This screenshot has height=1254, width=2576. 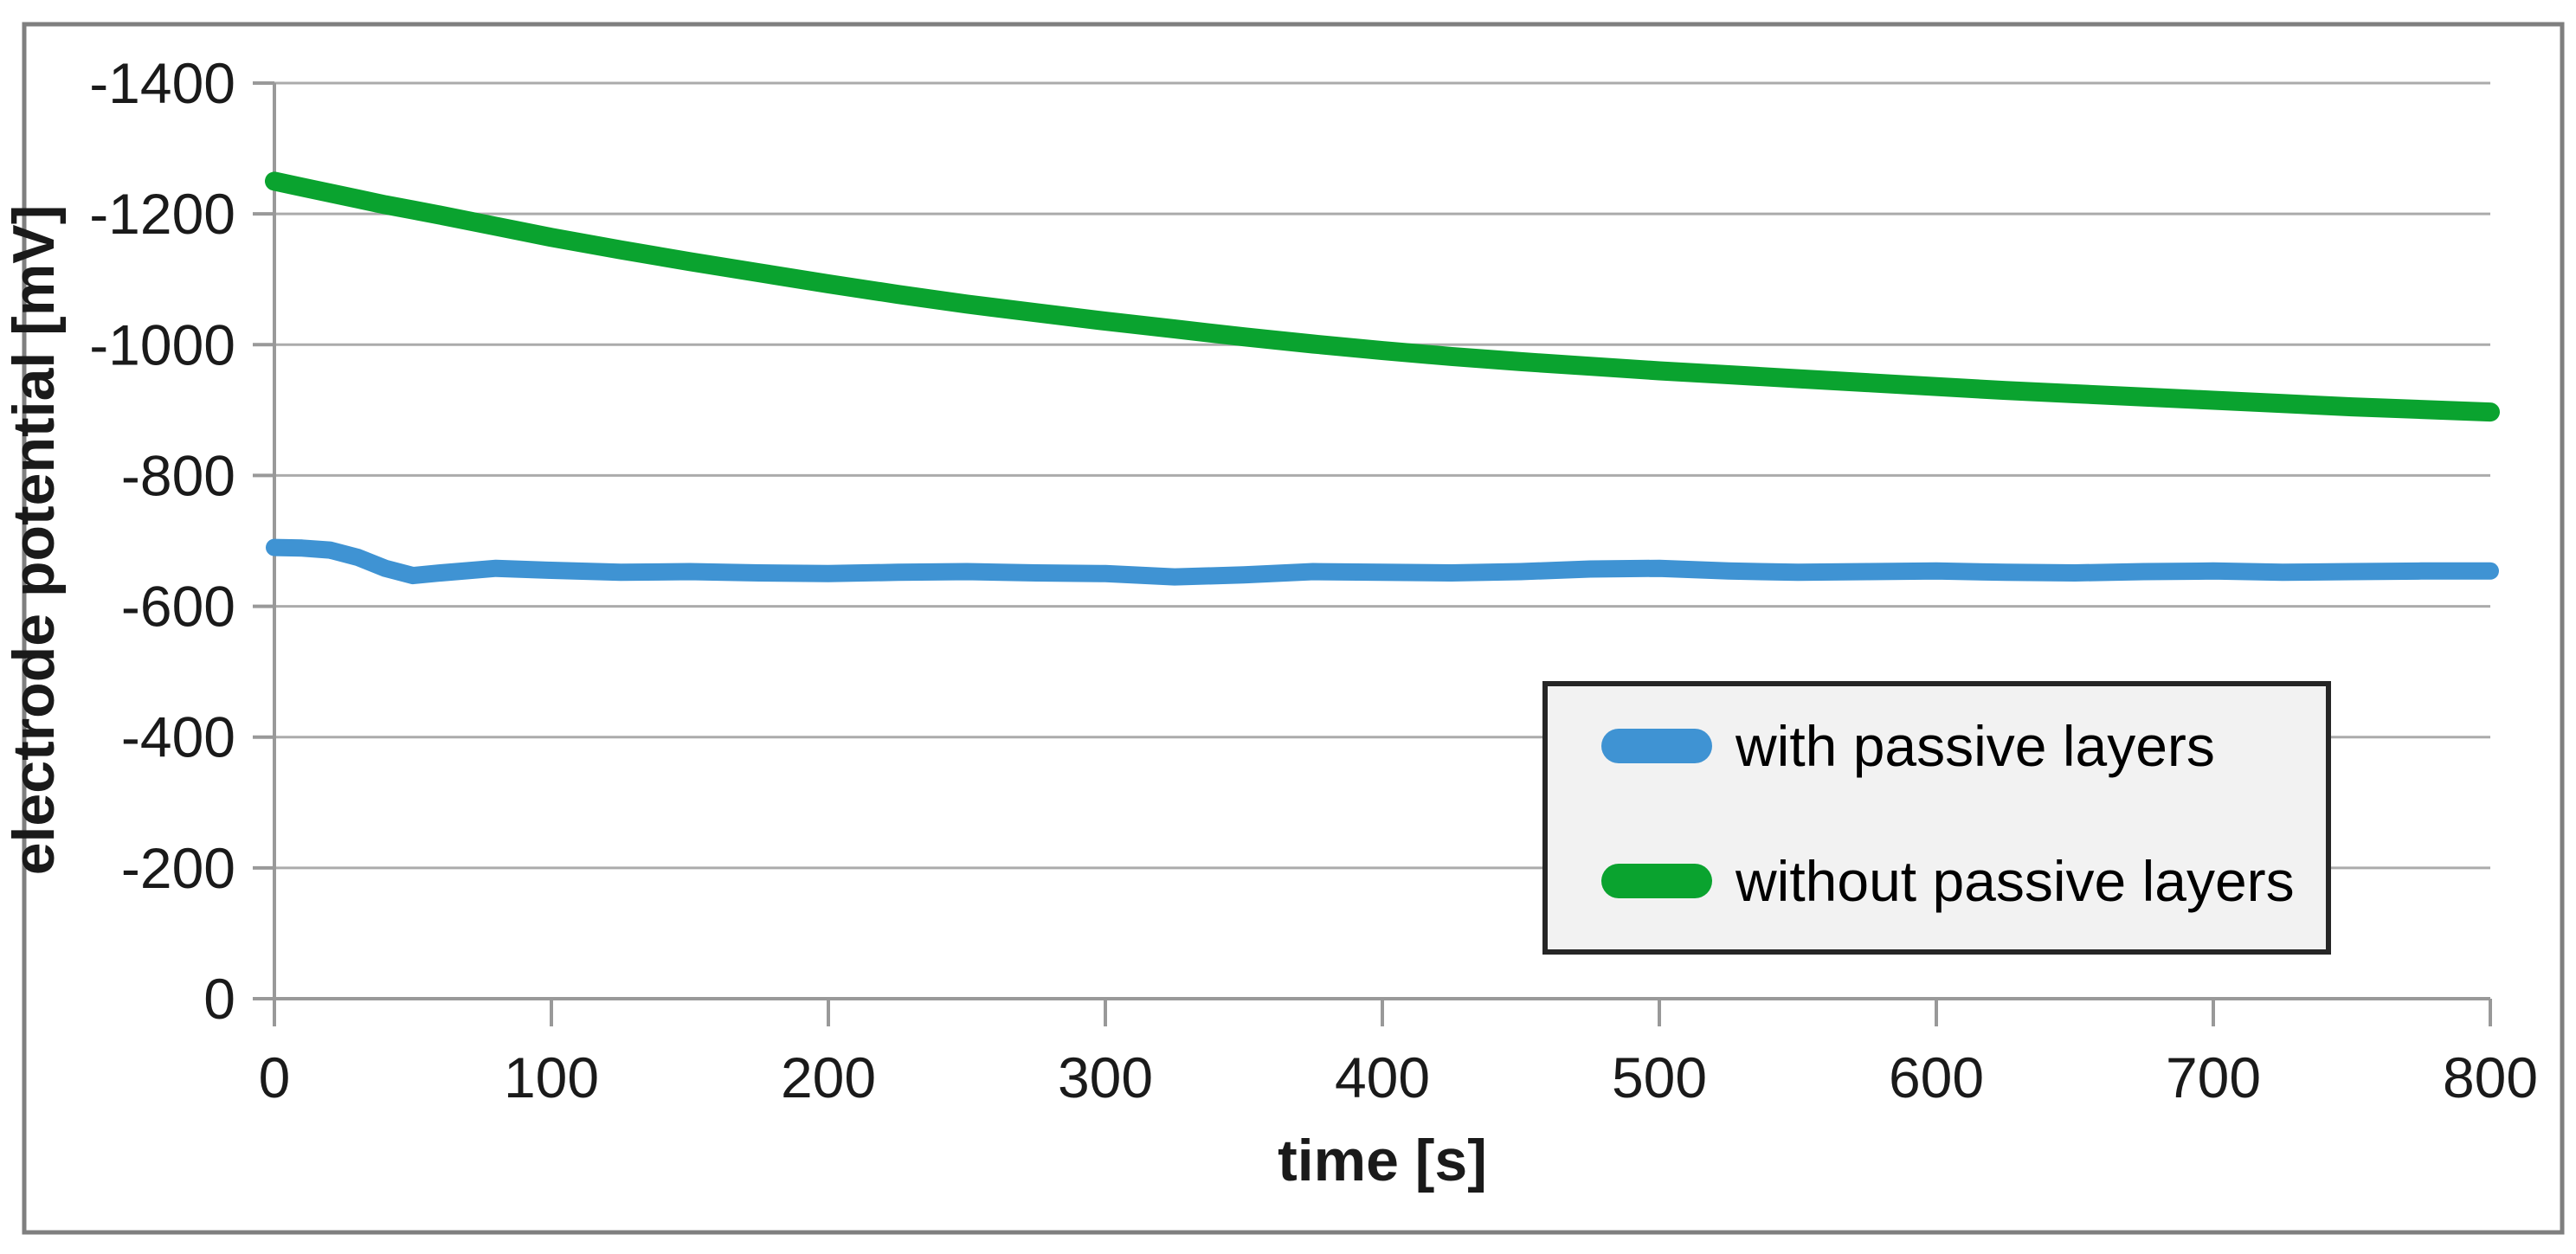 I want to click on x-tick-label: 0, so click(x=275, y=1077).